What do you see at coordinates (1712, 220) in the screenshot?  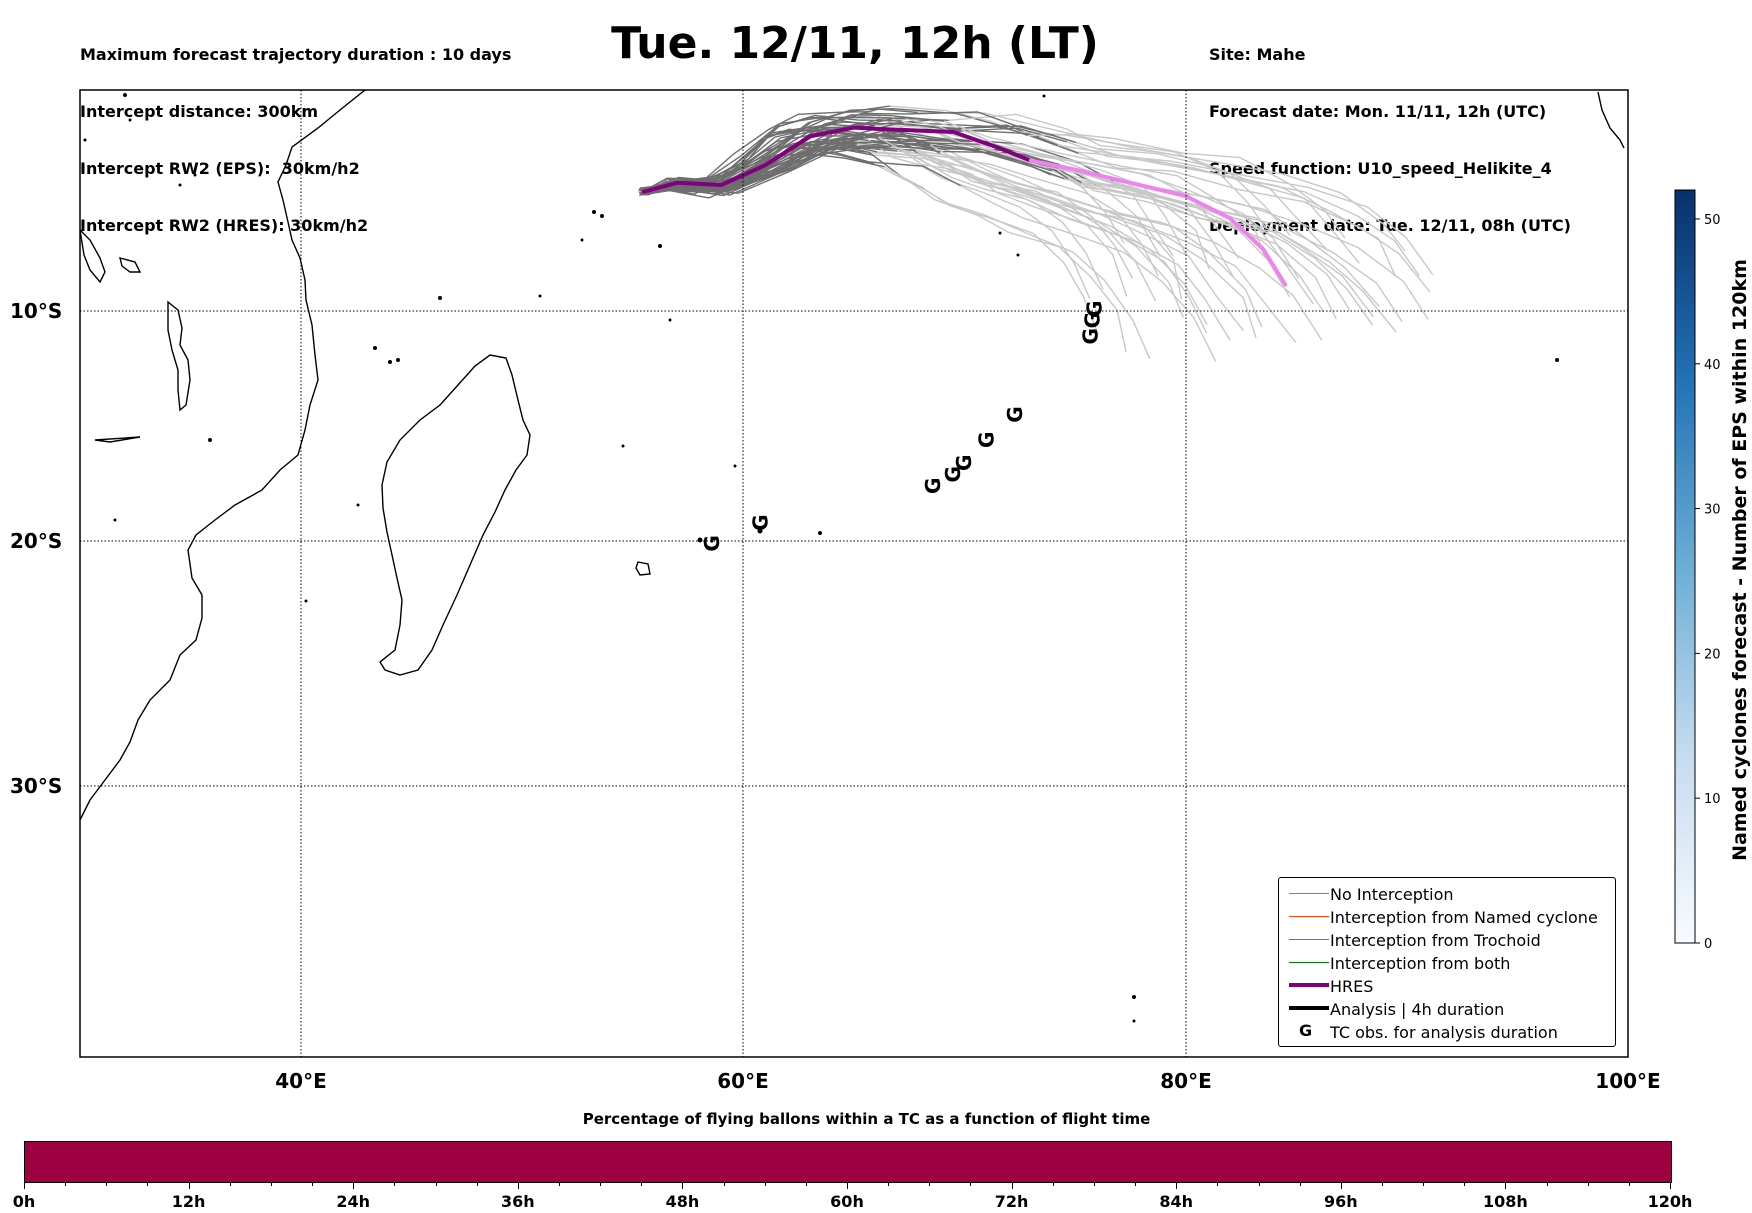 I see `colorbar-tick-label: 50` at bounding box center [1712, 220].